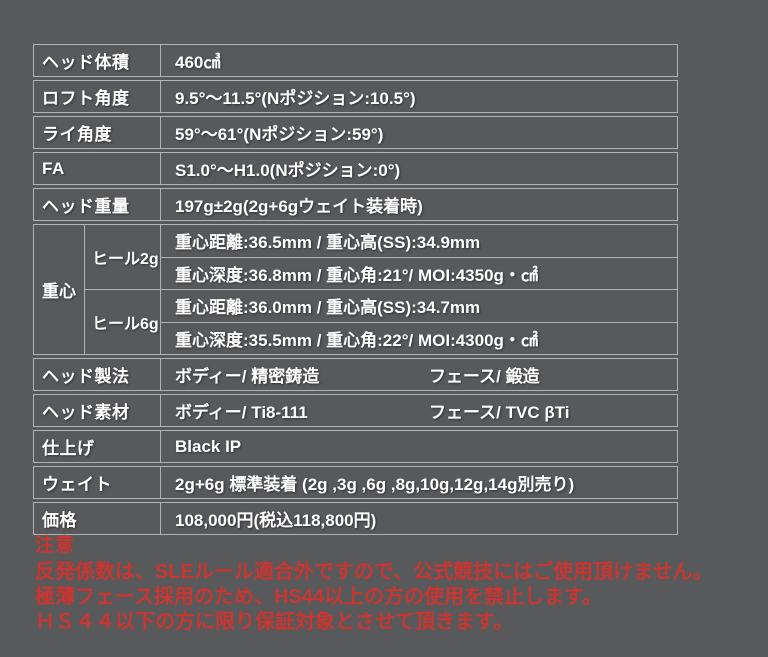 This screenshot has width=768, height=657. Describe the element at coordinates (355, 60) in the screenshot. I see `spec-row-head-volume: ヘッド体積 460㎤` at that location.